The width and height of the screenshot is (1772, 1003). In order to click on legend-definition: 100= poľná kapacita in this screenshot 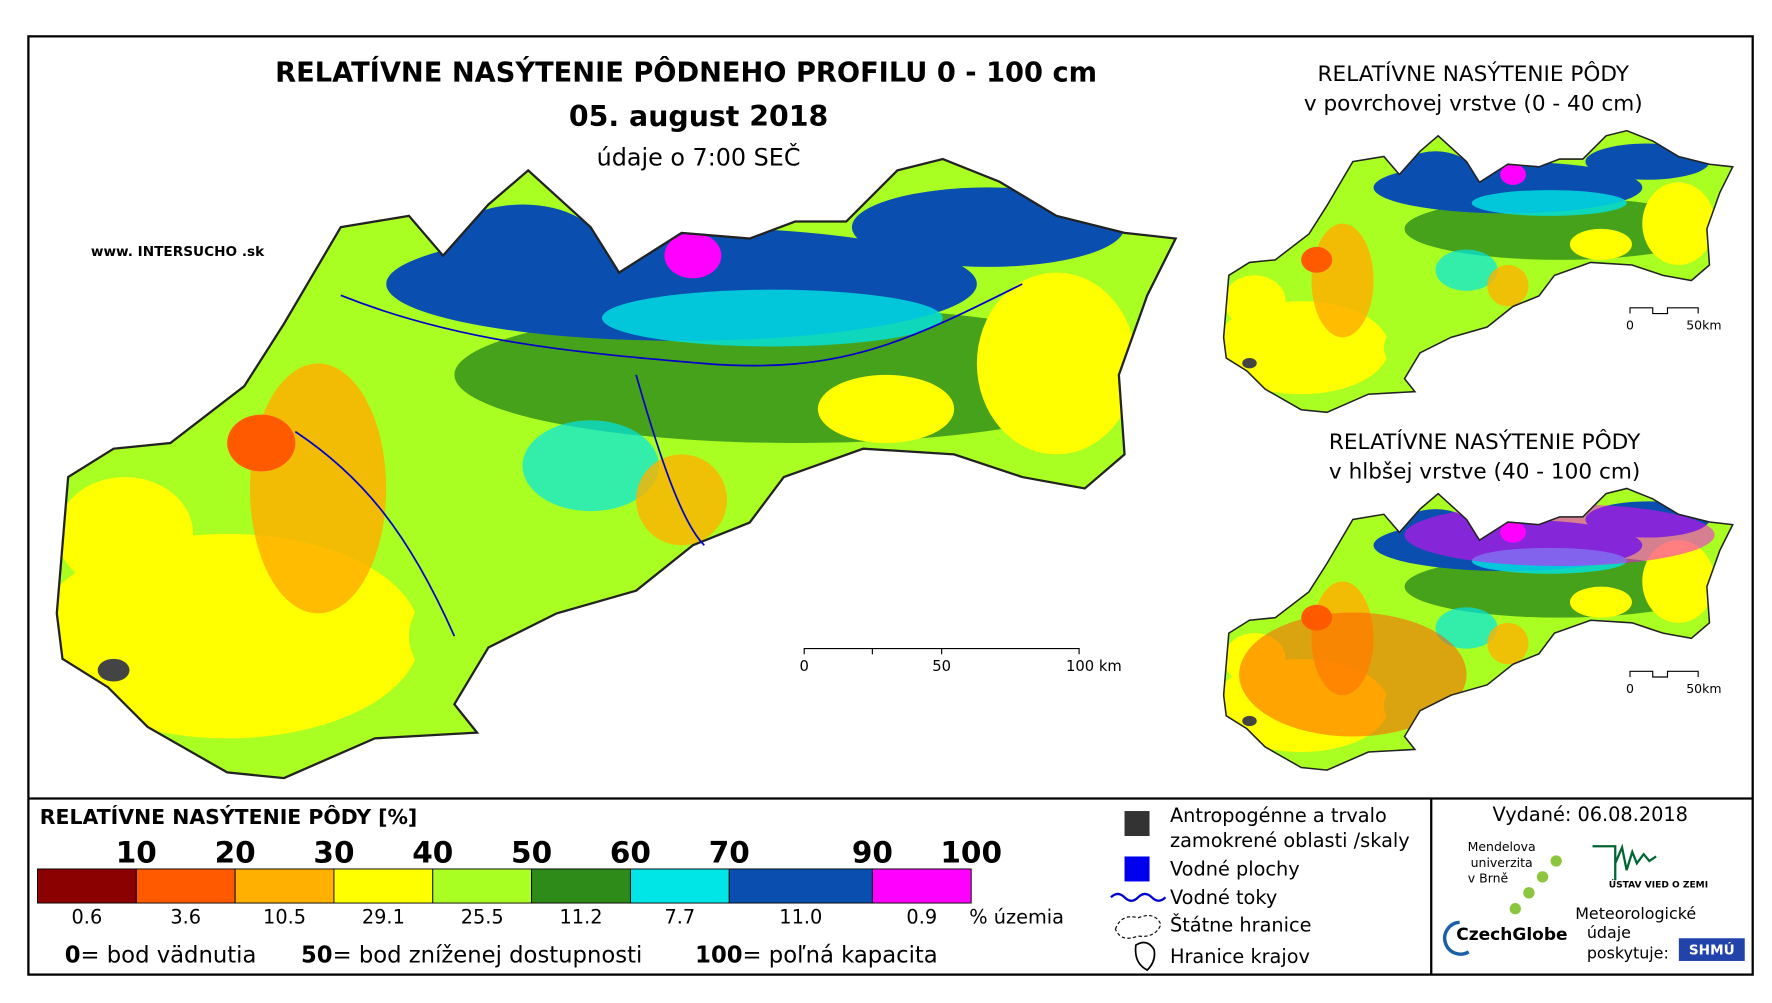, I will do `click(816, 955)`.